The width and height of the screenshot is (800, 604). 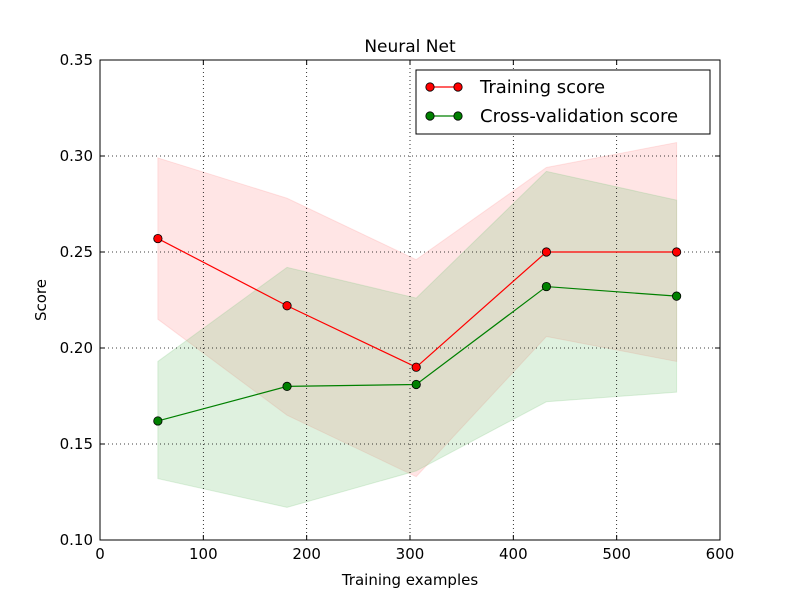 I want to click on x-tick-label: 0, so click(x=100, y=554).